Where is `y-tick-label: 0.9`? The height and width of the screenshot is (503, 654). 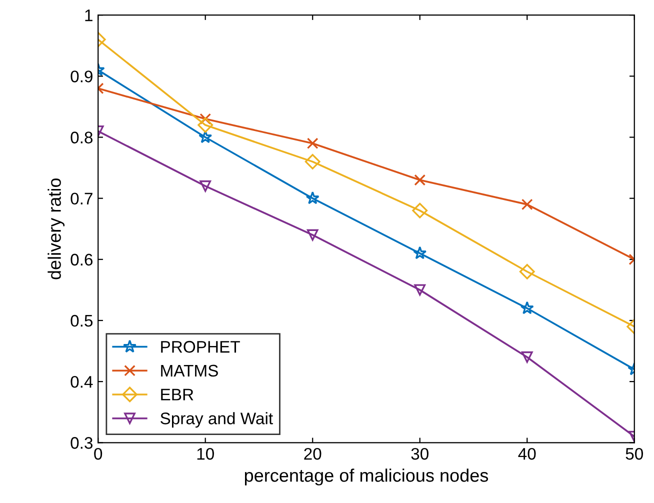
y-tick-label: 0.9 is located at coordinates (81, 76).